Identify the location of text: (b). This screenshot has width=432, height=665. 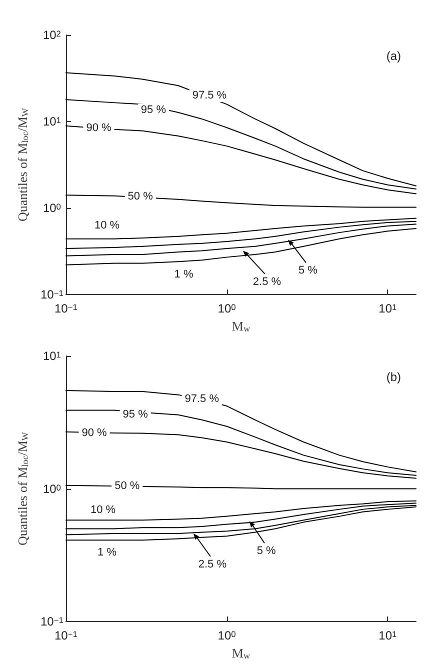
(394, 377).